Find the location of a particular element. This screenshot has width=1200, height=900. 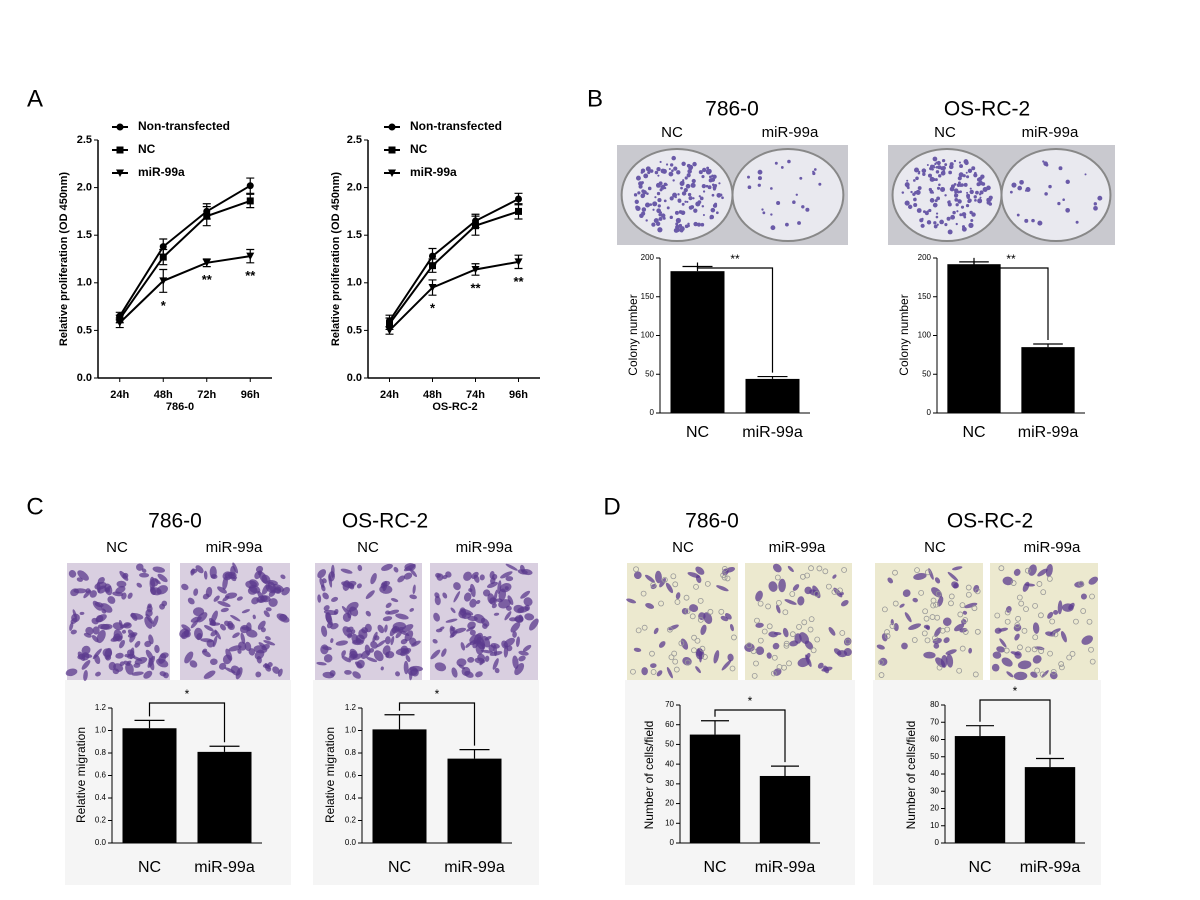

photo-label: miR-99a is located at coordinates (1050, 132).